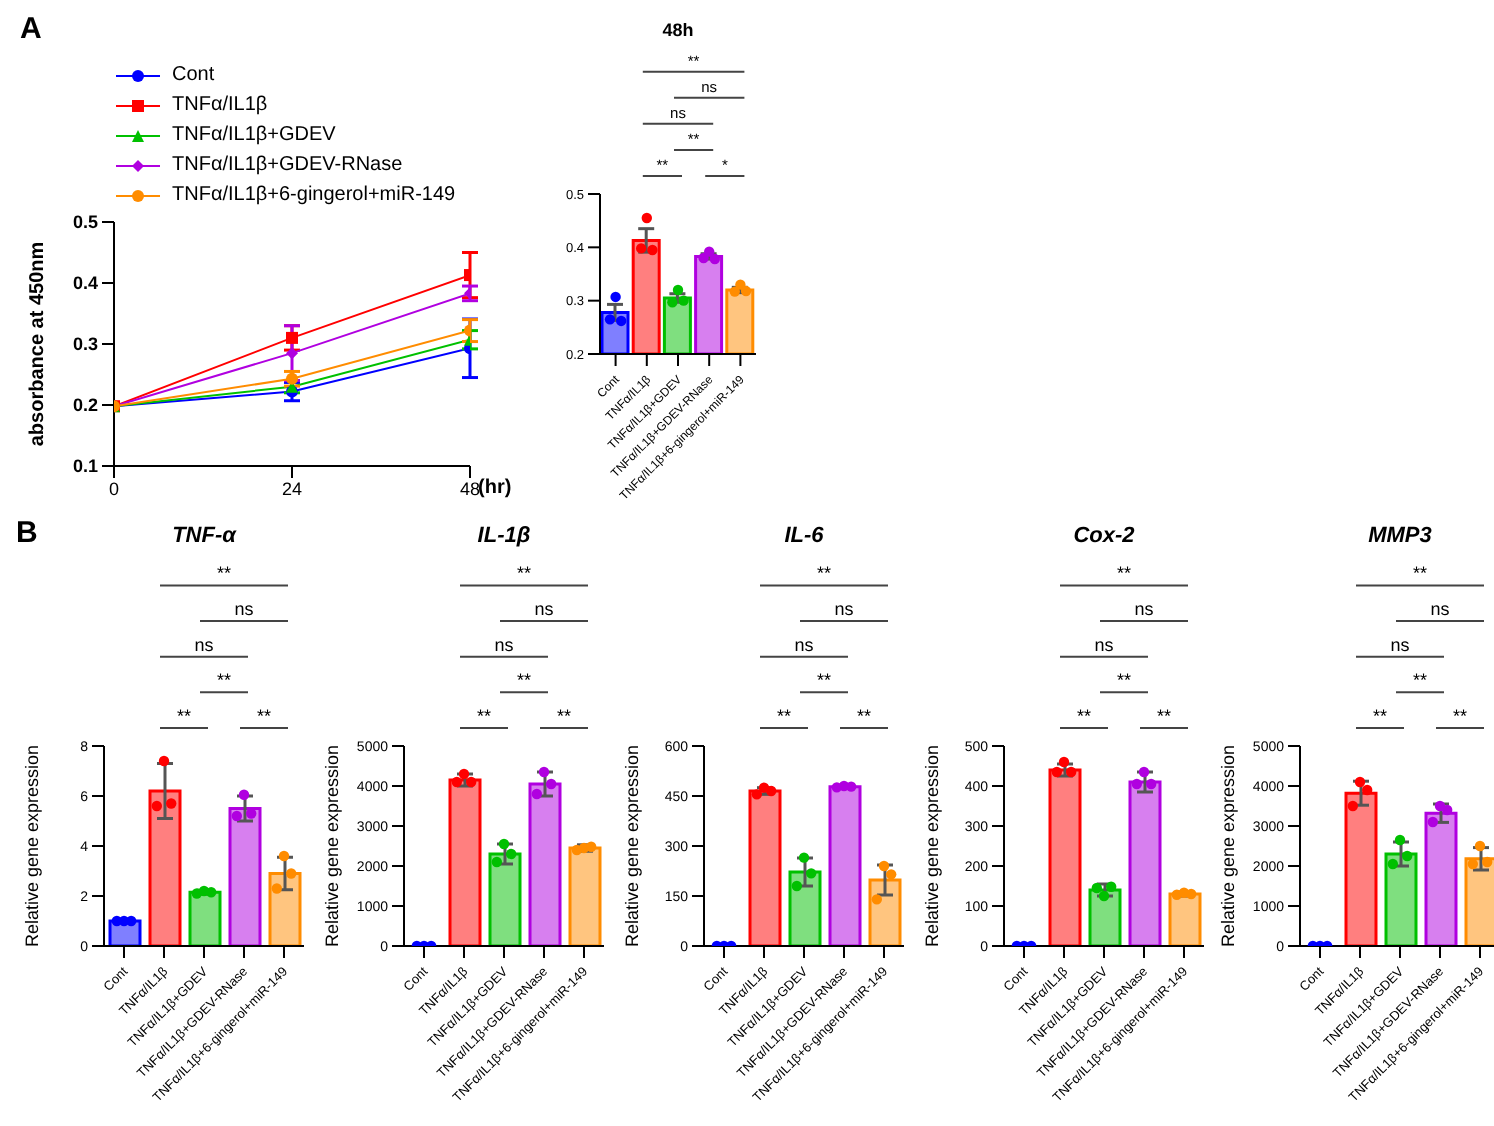 This screenshot has height=1126, width=1494. What do you see at coordinates (31, 30) in the screenshot?
I see `text: A` at bounding box center [31, 30].